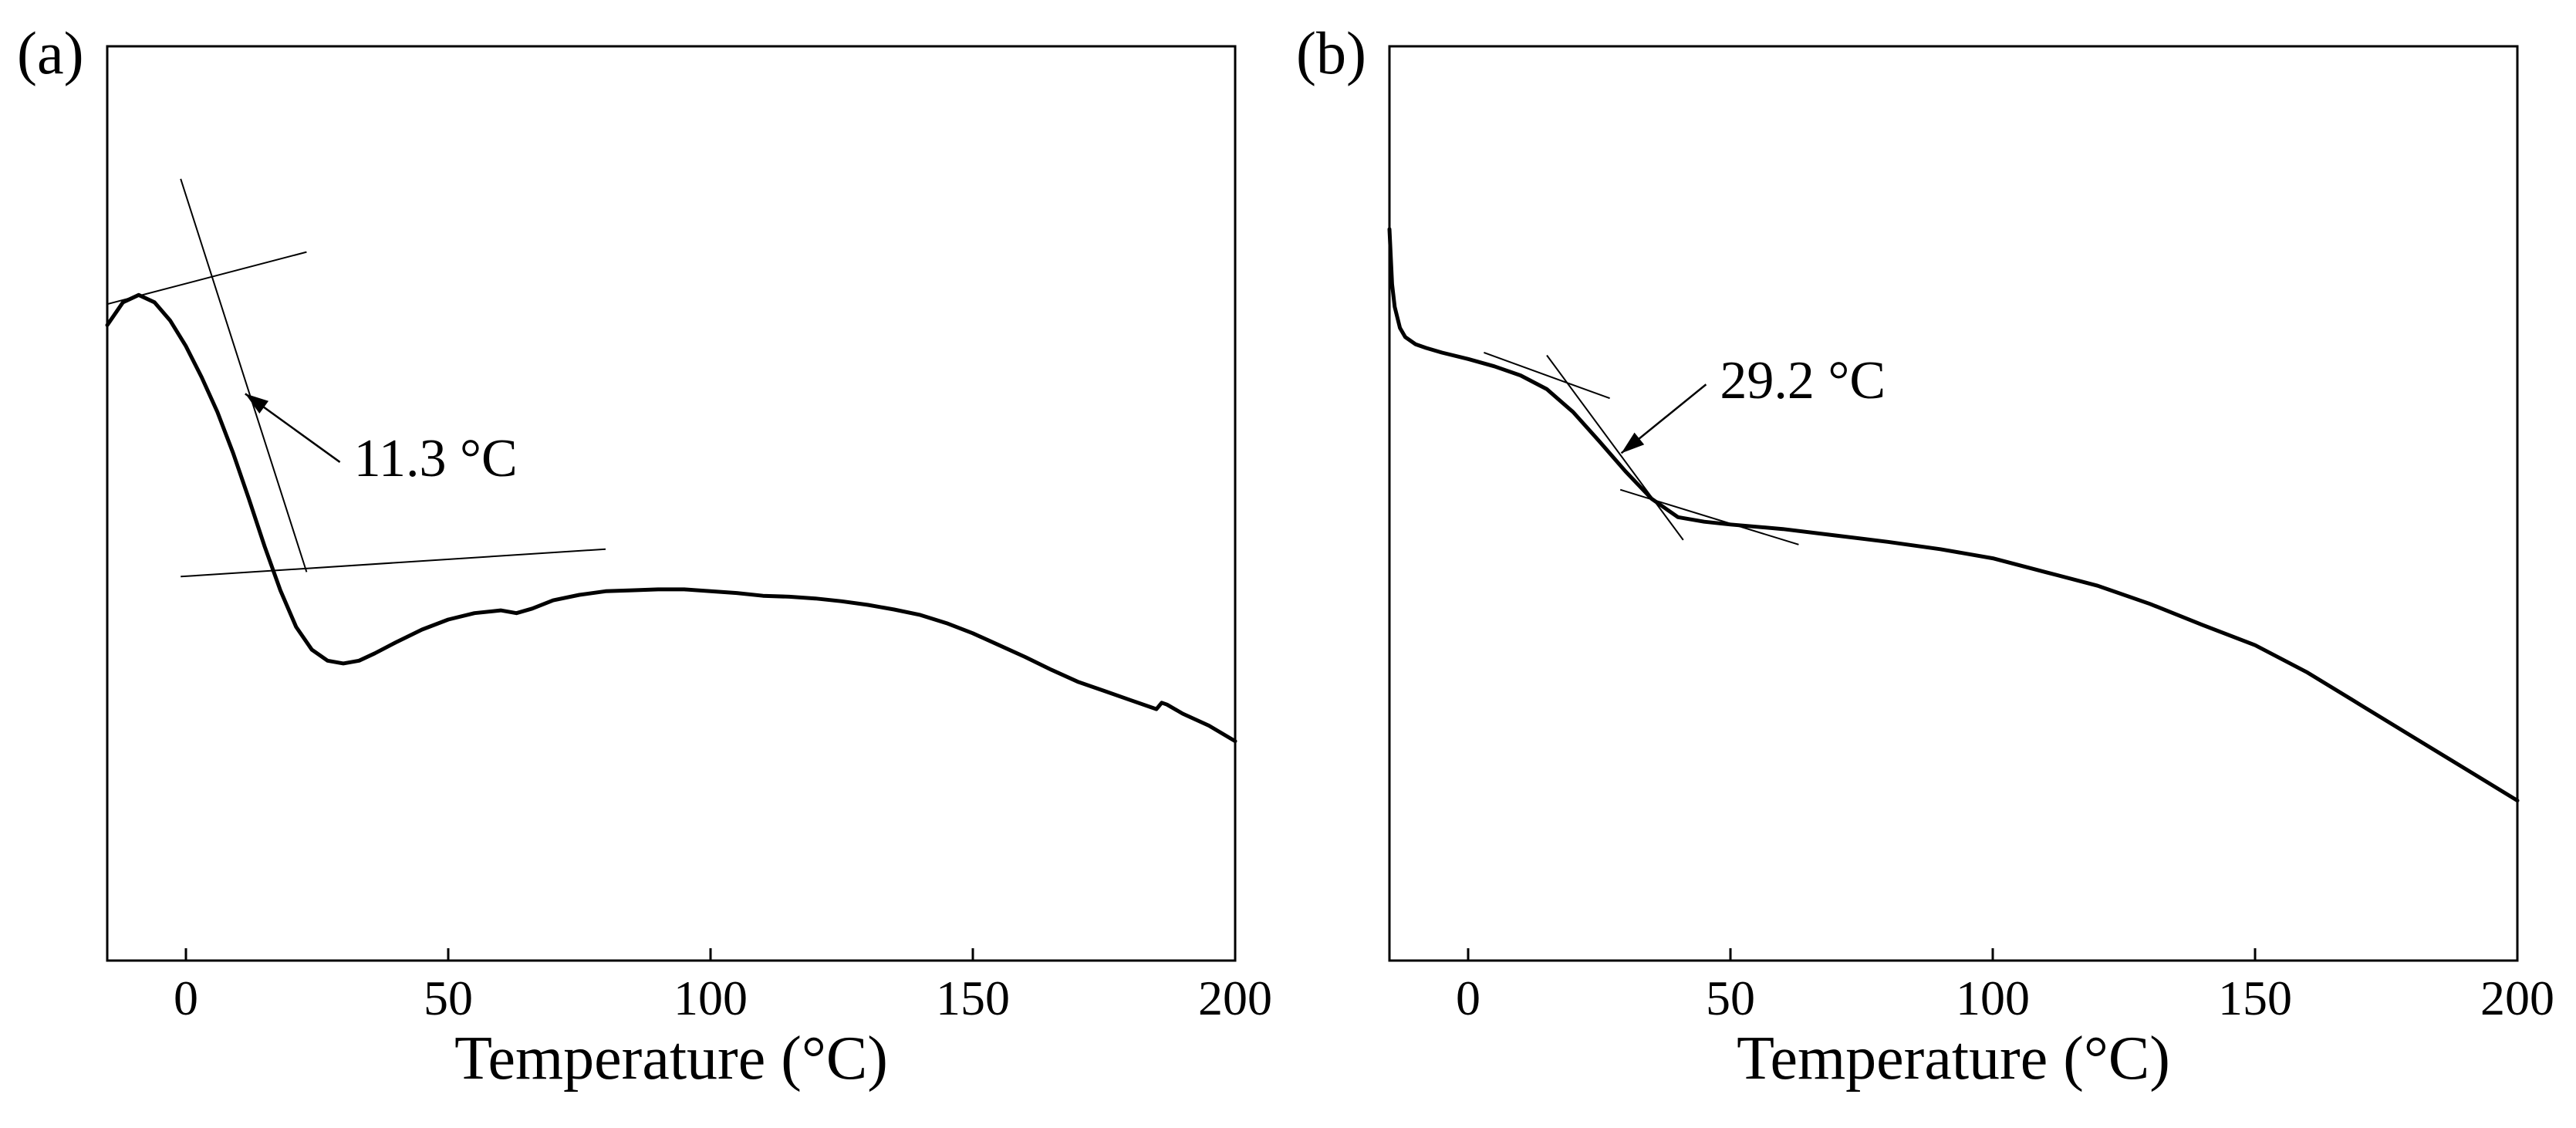 Image resolution: width=2576 pixels, height=1128 pixels. What do you see at coordinates (1803, 381) in the screenshot?
I see `annotation-label: 29.2 °C` at bounding box center [1803, 381].